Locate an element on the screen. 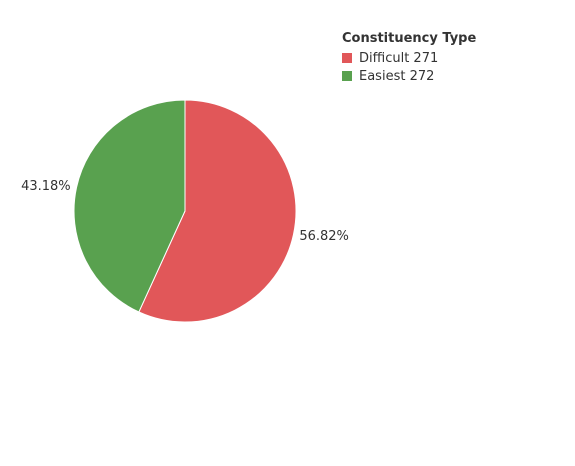 The height and width of the screenshot is (466, 575). legend-label-easiest: Easiest 272 is located at coordinates (397, 76).